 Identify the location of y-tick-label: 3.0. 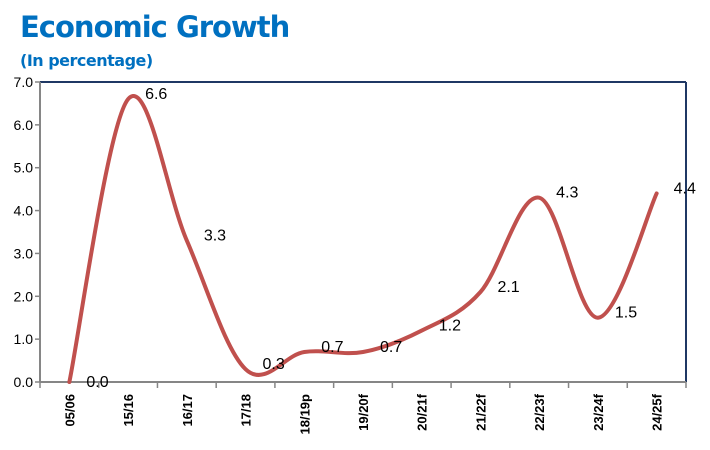
(24, 253).